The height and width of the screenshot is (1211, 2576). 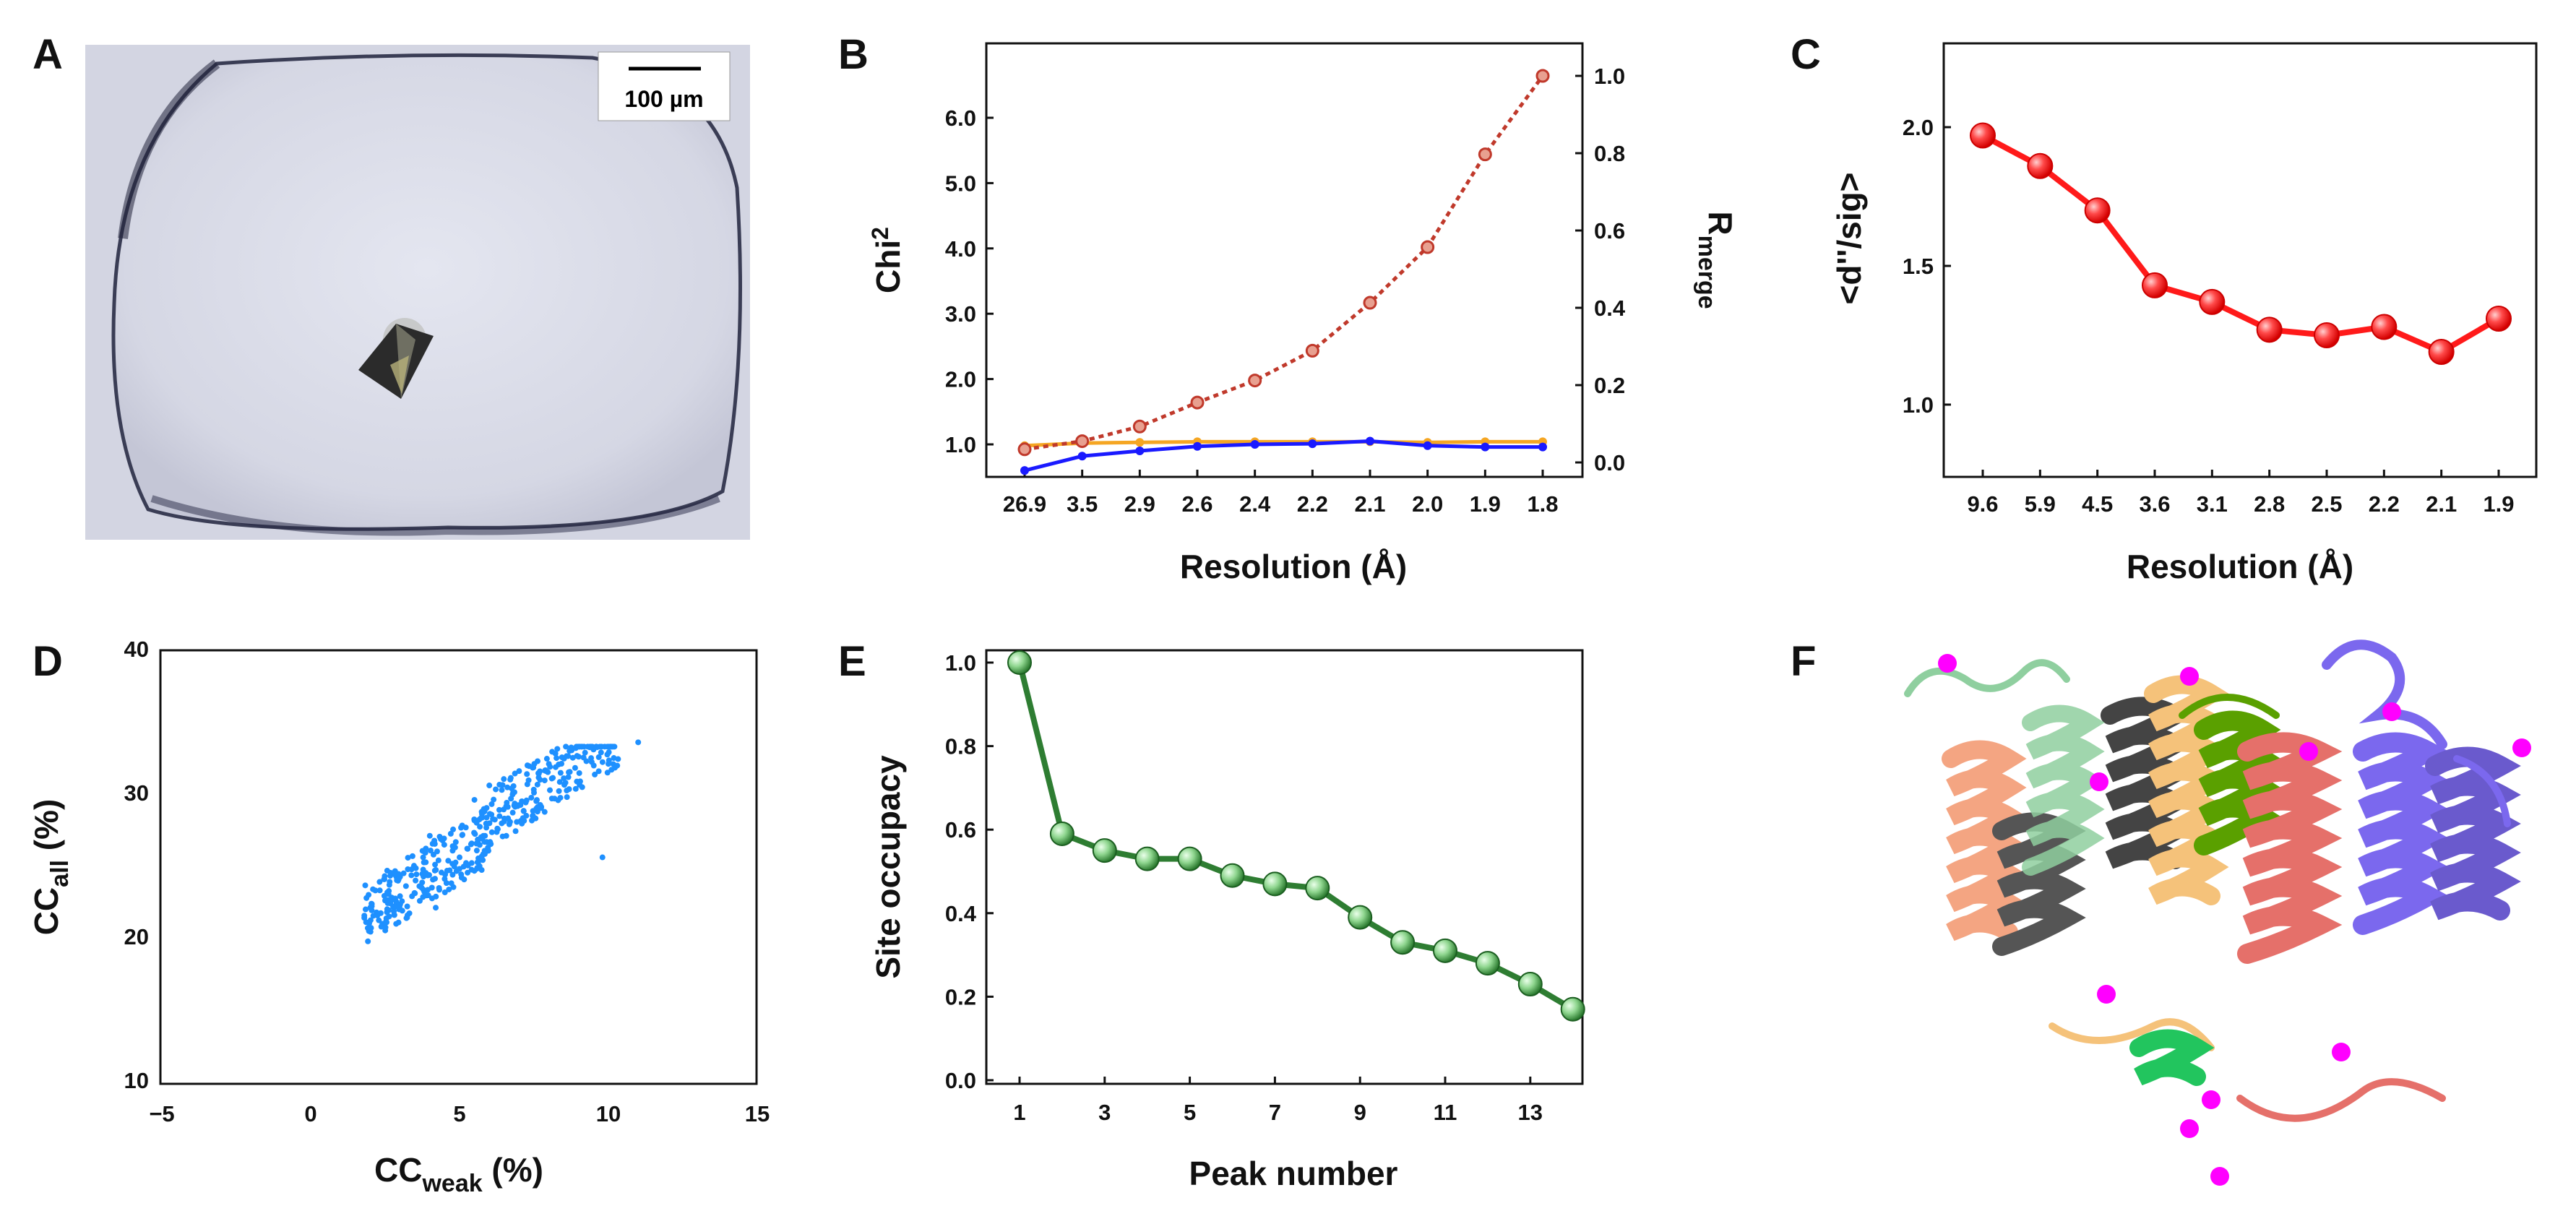 What do you see at coordinates (1803, 662) in the screenshot?
I see `panel-label-f: F` at bounding box center [1803, 662].